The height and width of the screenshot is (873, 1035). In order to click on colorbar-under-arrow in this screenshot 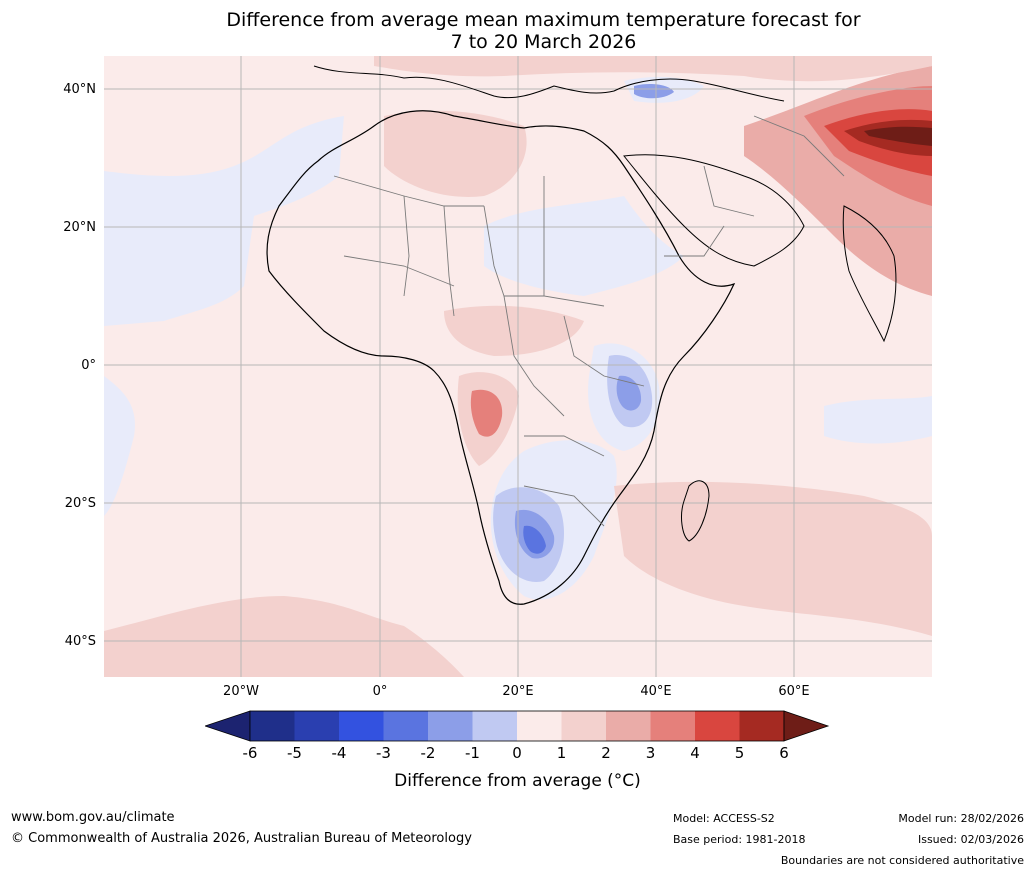, I will do `click(228, 726)`.